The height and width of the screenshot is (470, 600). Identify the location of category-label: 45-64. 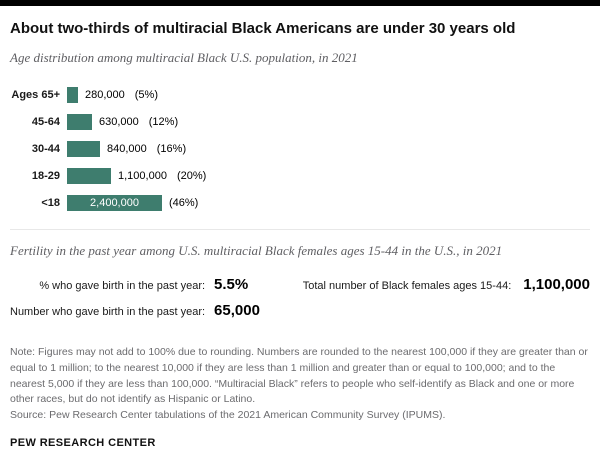
(45, 121).